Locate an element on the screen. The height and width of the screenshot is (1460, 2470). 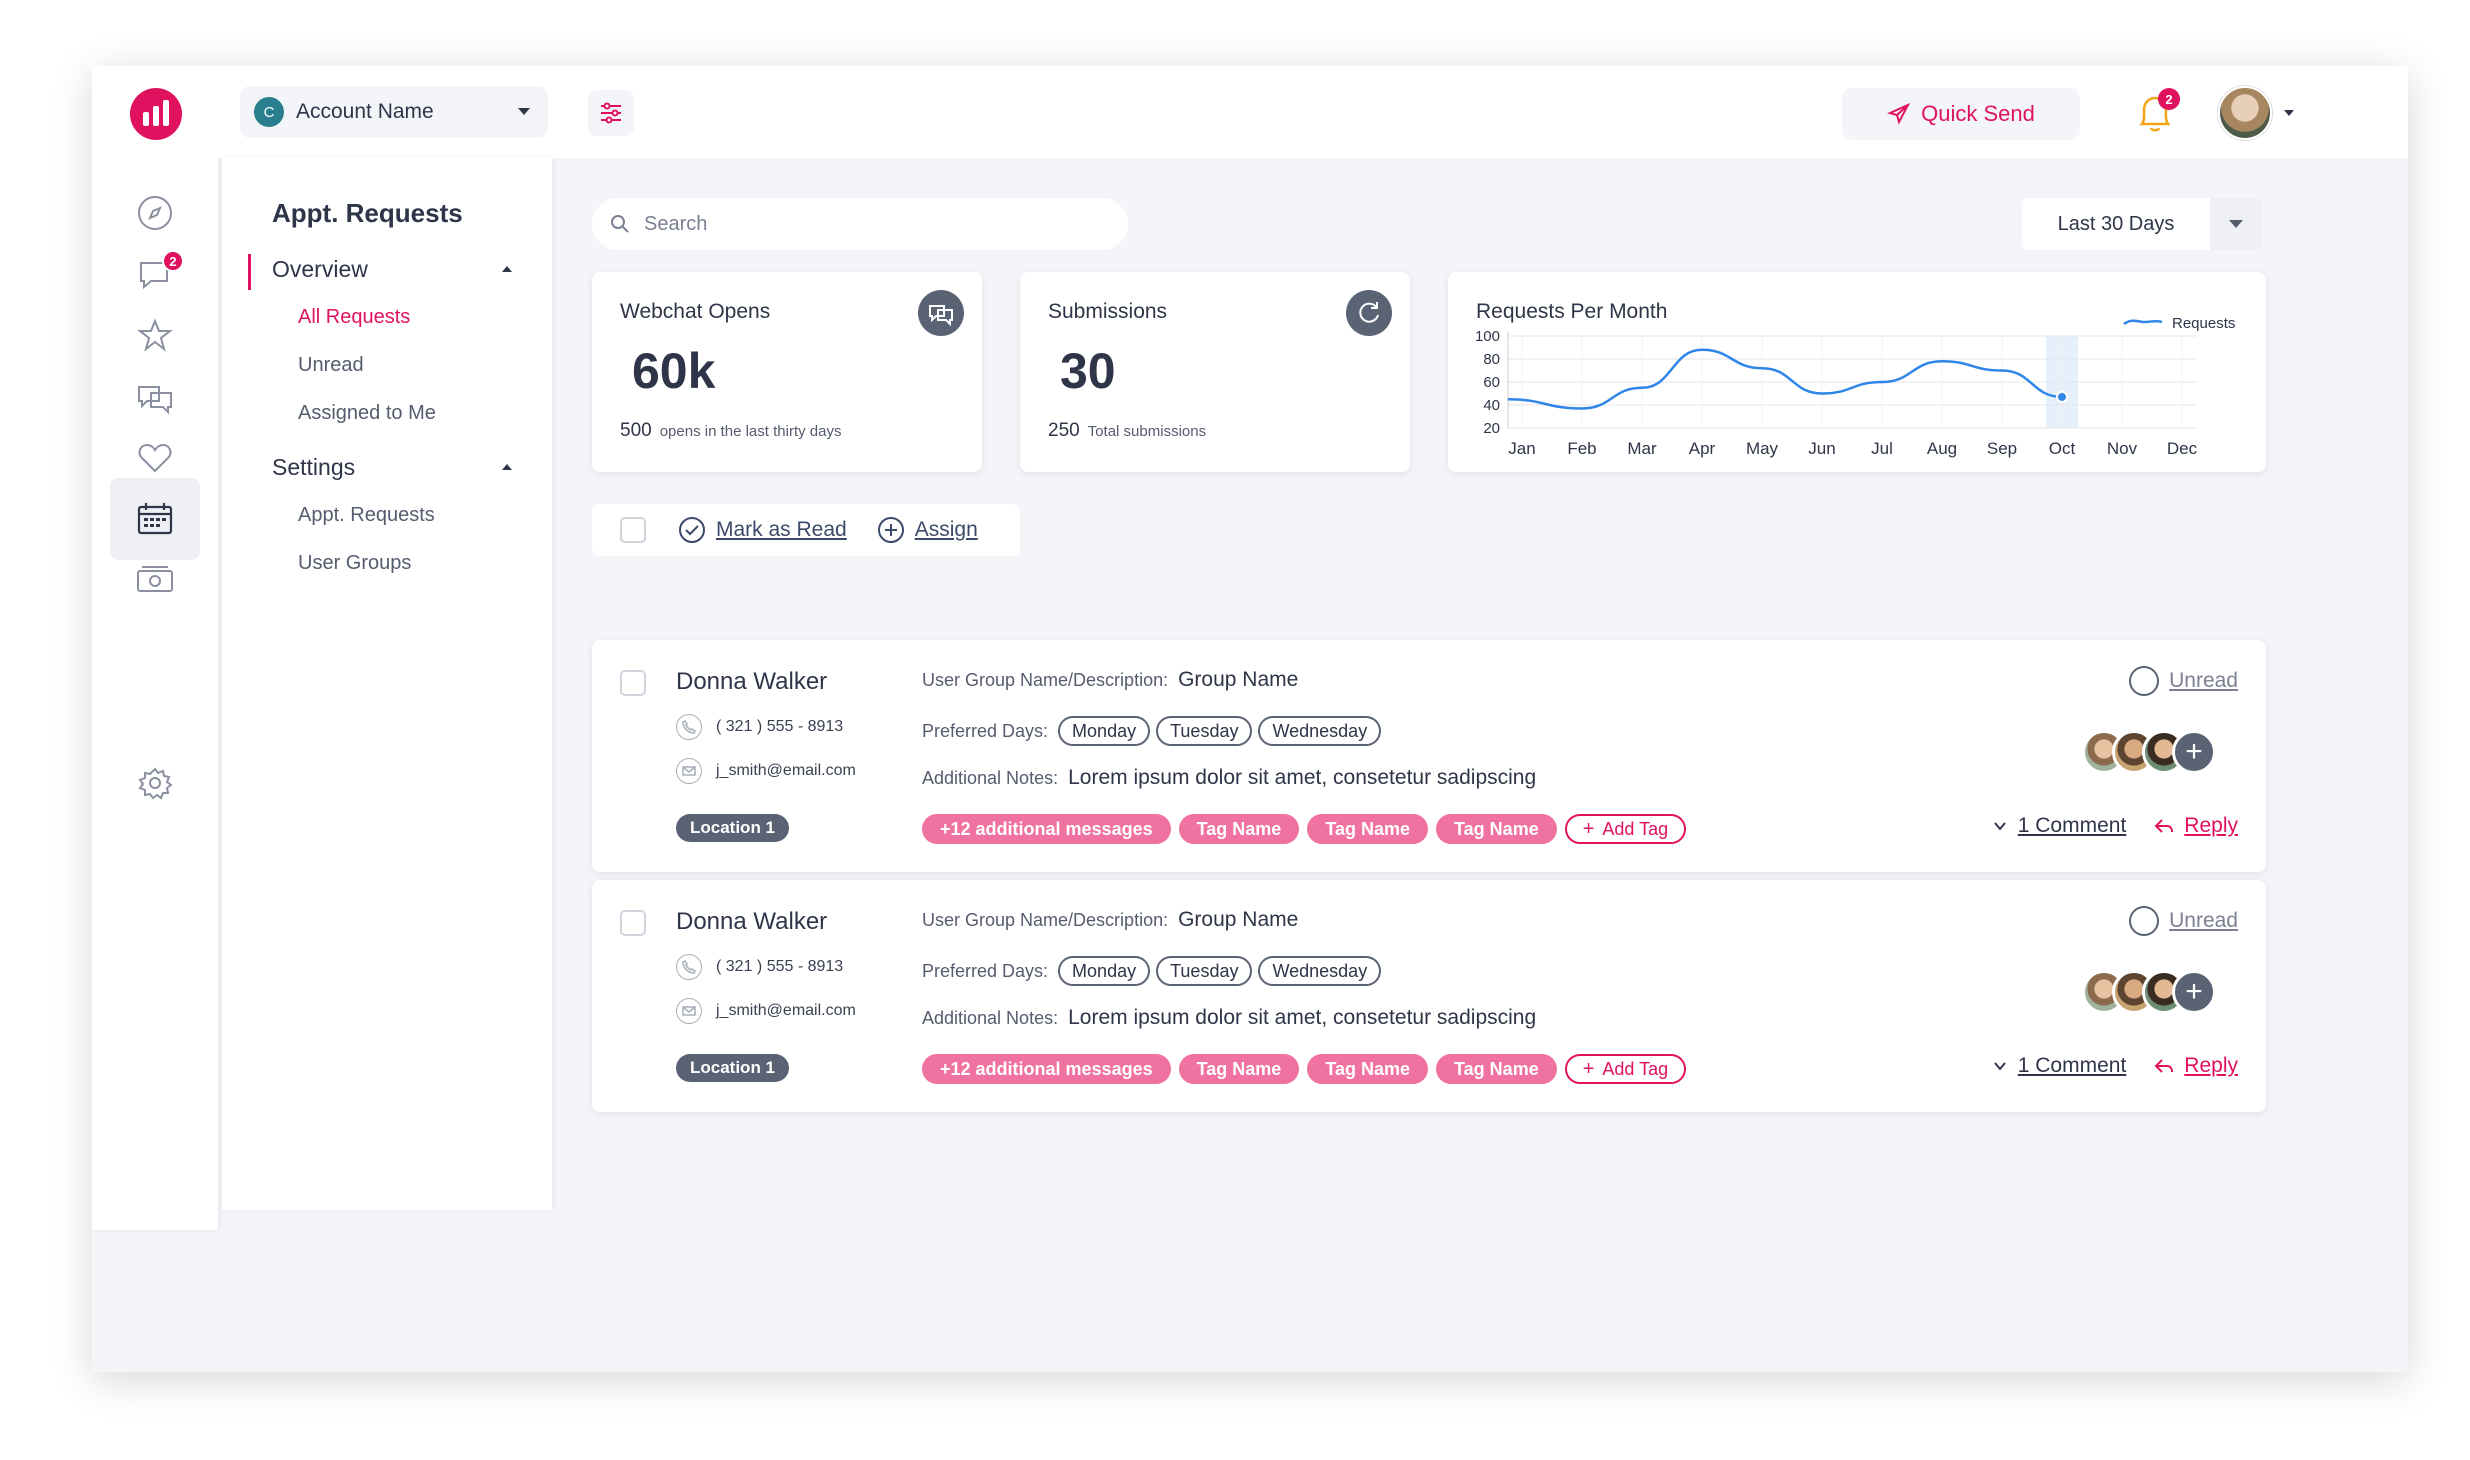
sidebar-item-all-requests: All Requests is located at coordinates (354, 317).